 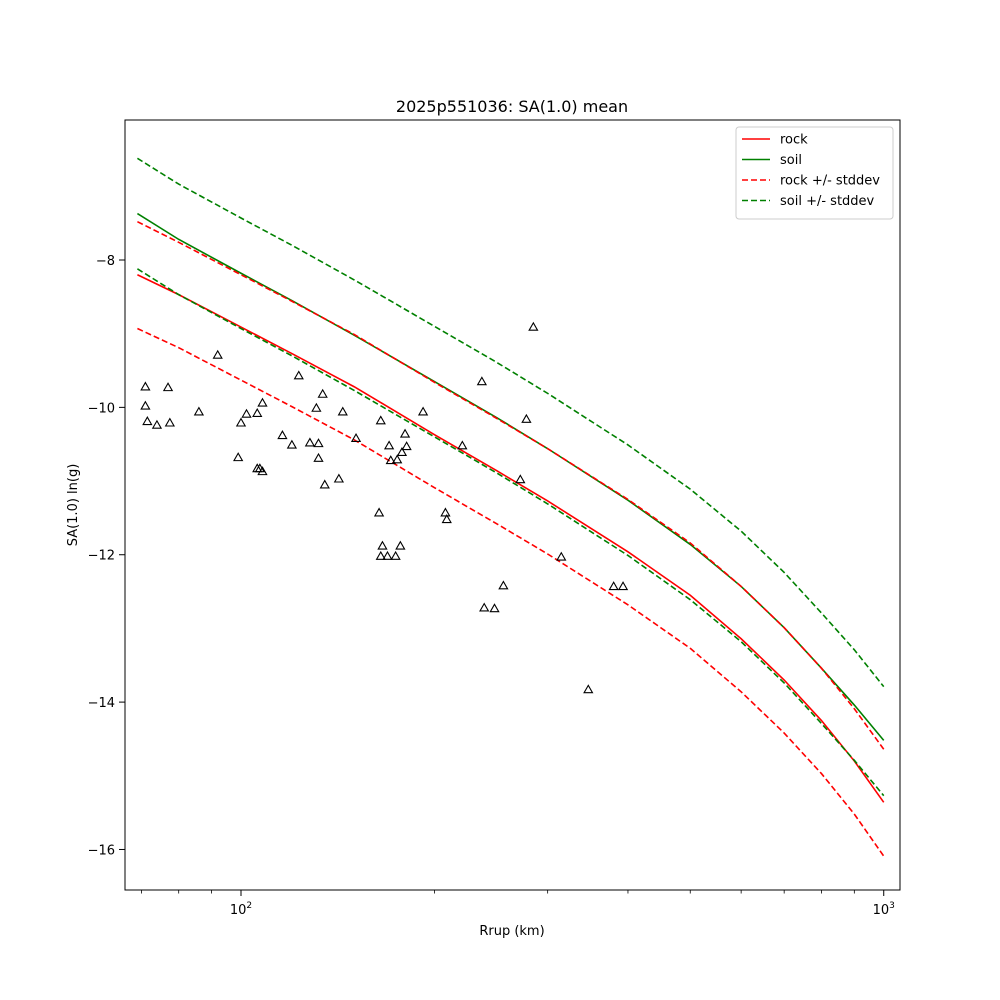 I want to click on y-tick-label: −16, so click(x=101, y=850).